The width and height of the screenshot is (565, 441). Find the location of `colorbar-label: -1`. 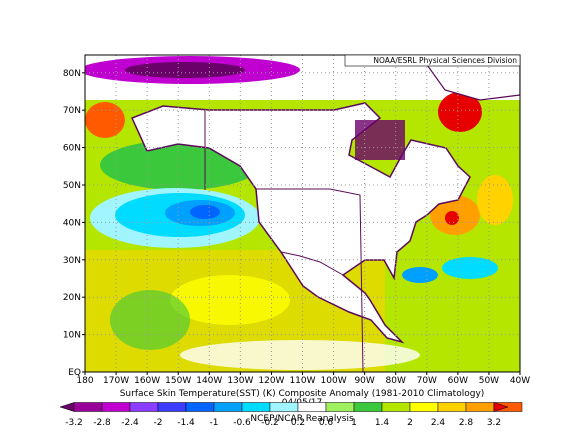

colorbar-label: -1 is located at coordinates (214, 423).